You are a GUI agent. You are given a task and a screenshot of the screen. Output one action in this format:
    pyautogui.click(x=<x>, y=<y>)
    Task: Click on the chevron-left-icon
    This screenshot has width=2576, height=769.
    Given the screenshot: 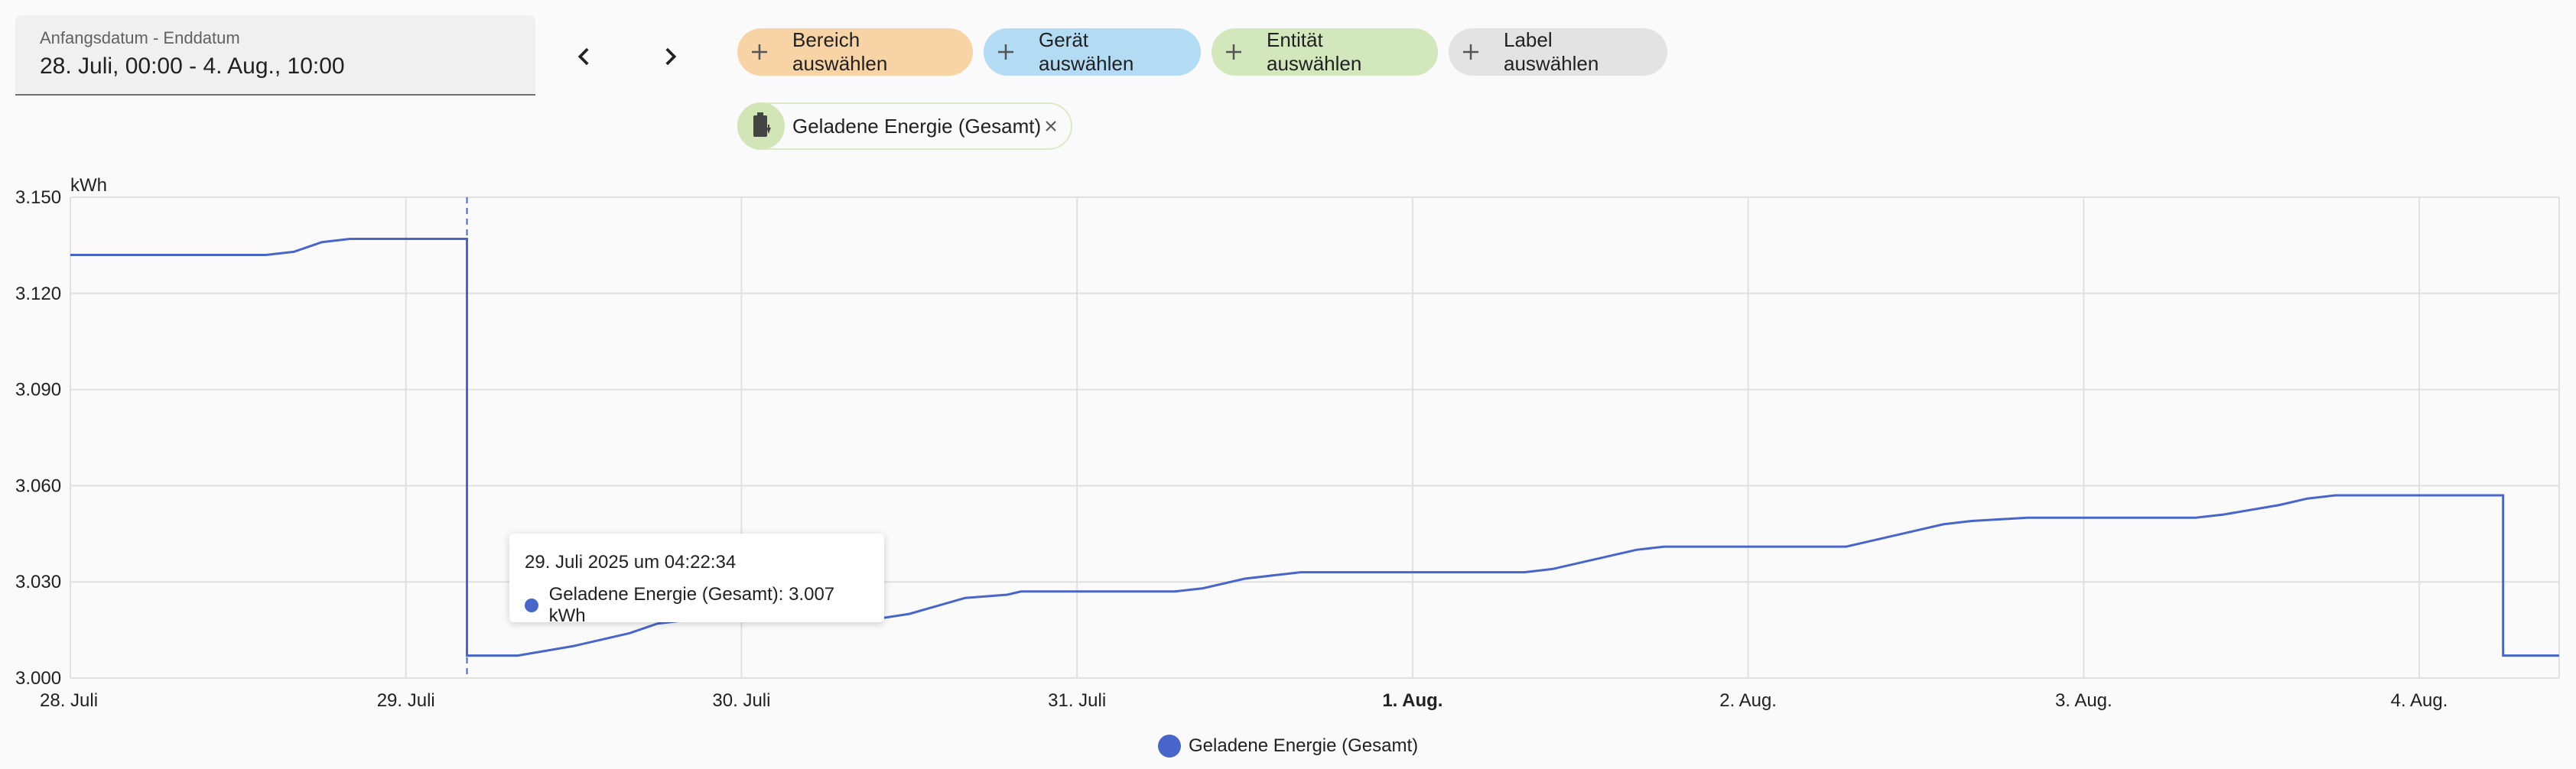 What is the action you would take?
    pyautogui.click(x=583, y=56)
    